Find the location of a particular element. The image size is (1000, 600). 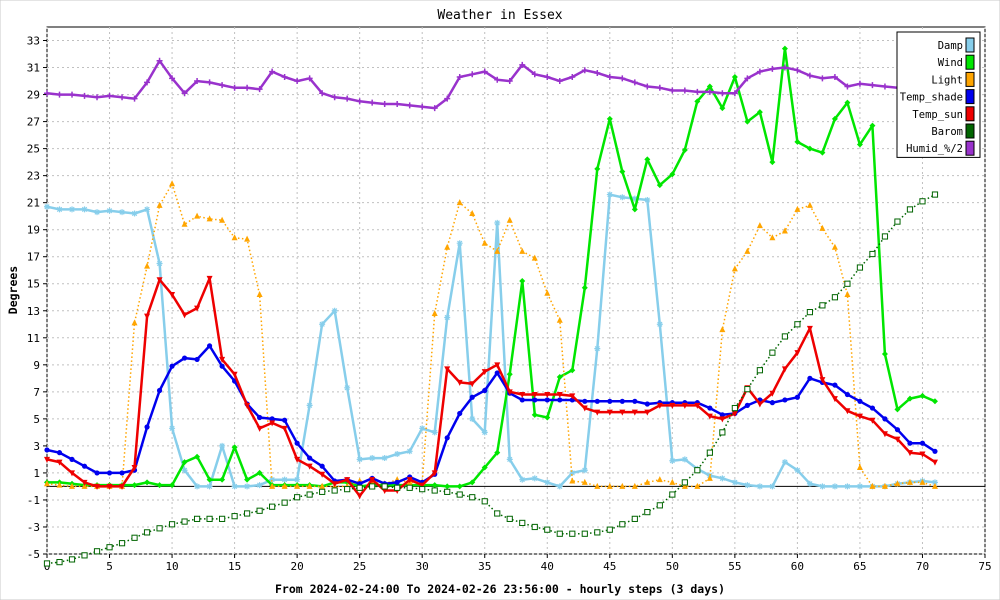

y-tick-label: 7 is located at coordinates (36, 392).